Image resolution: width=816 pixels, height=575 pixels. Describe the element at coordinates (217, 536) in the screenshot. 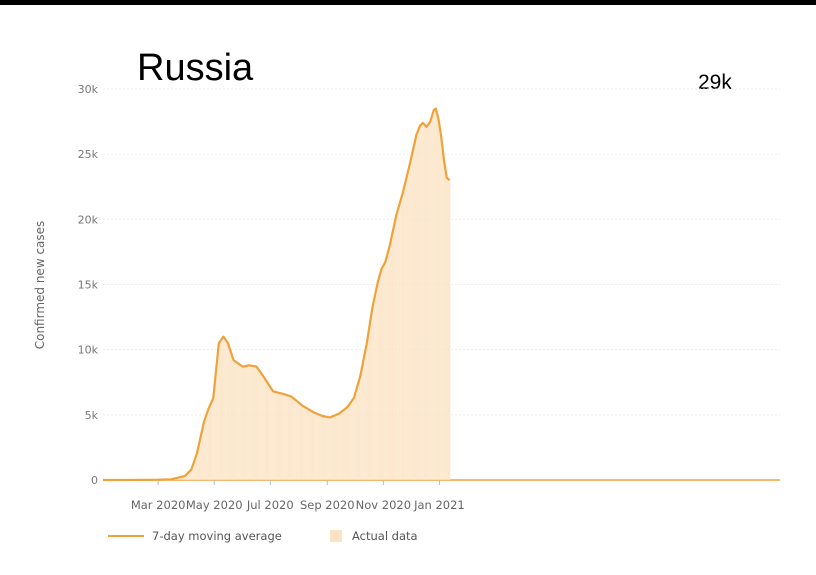

I see `legend-line-label: 7-day moving average` at that location.